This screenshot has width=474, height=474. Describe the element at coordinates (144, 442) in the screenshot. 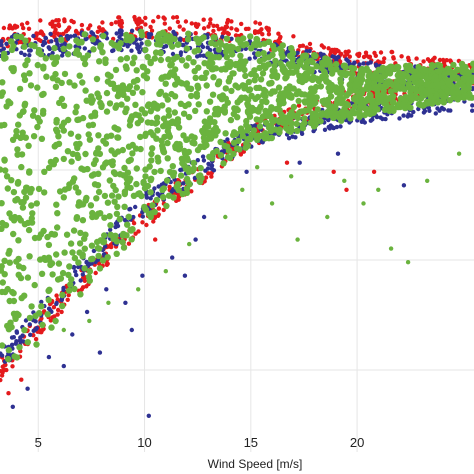

I see `x-tick-label: 10` at that location.